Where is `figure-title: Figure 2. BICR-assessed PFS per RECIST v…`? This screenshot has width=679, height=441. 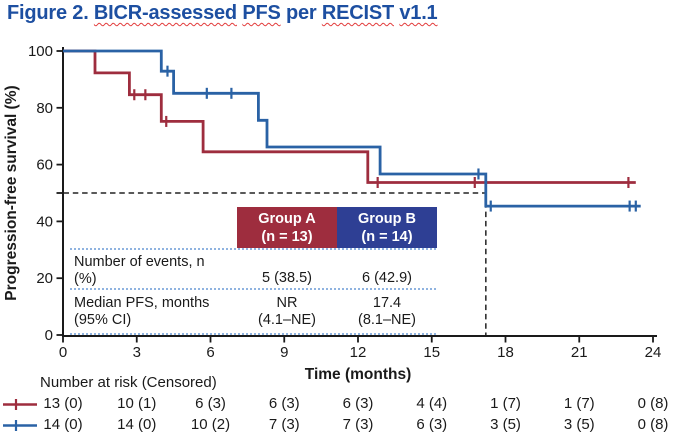
figure-title: Figure 2. BICR-assessed PFS per RECIST v… is located at coordinates (222, 13).